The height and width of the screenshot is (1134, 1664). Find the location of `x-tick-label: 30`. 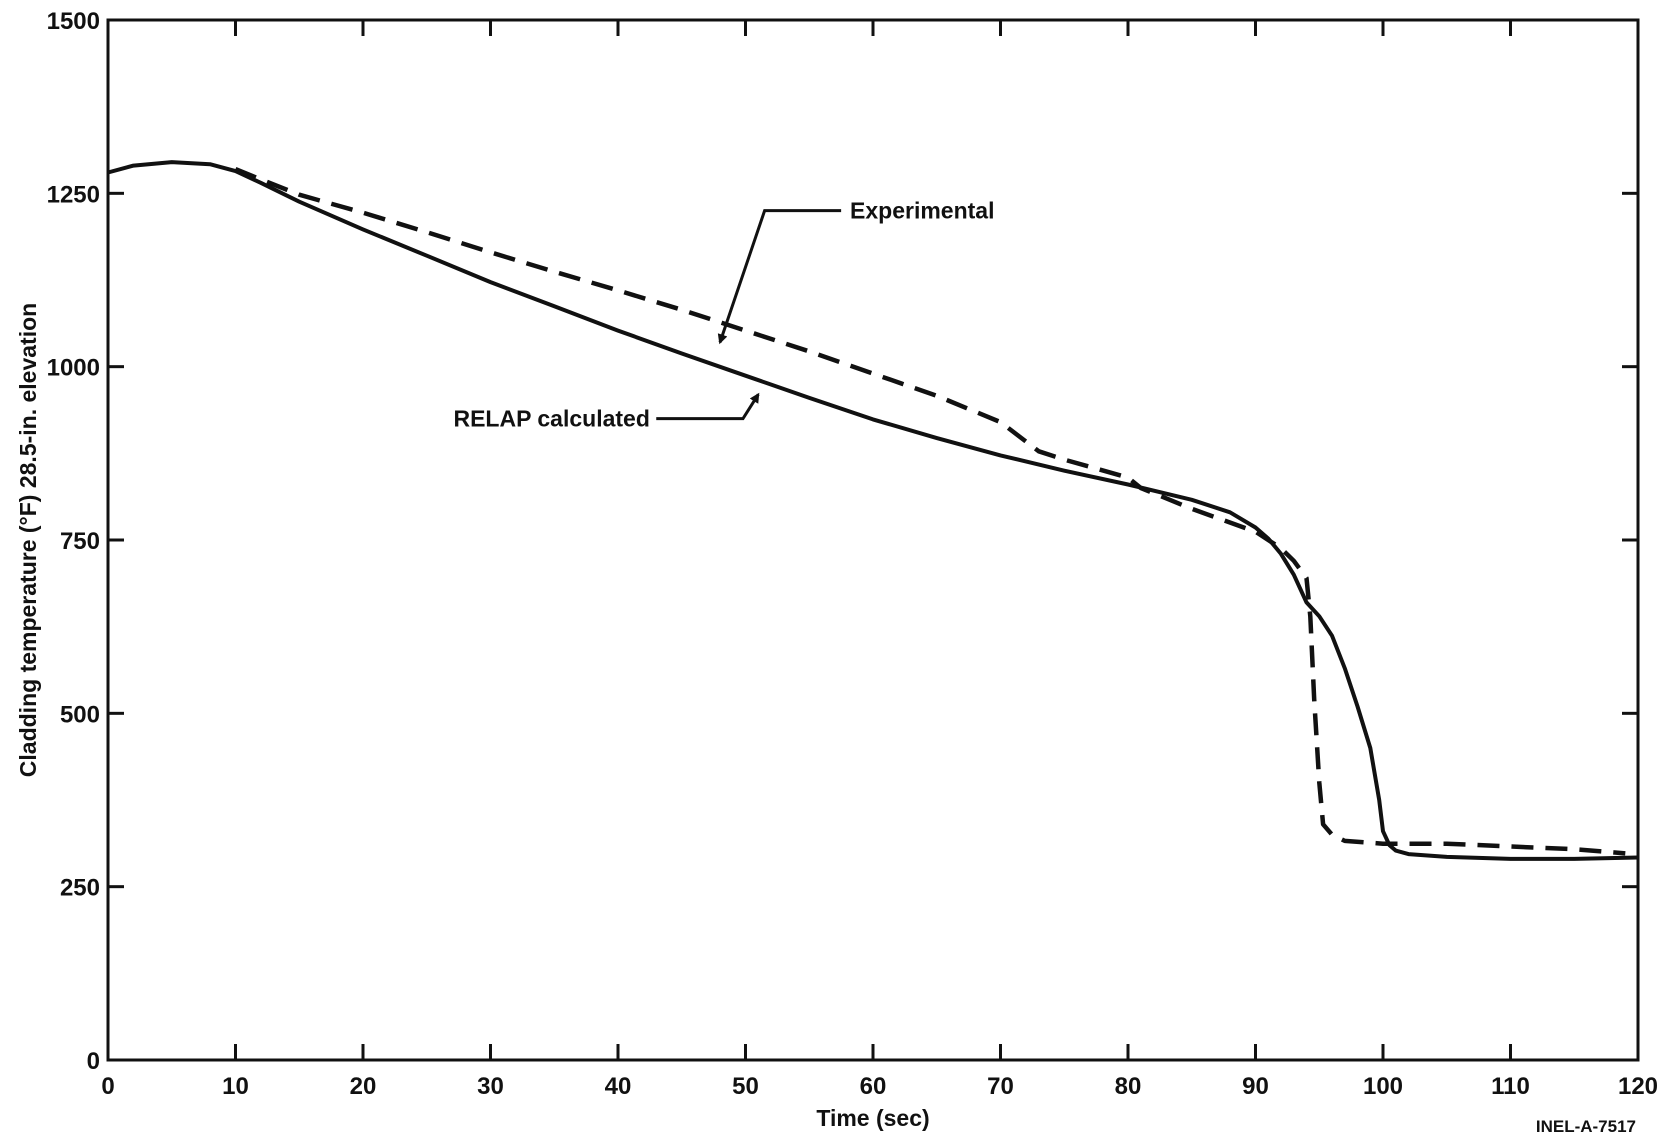

x-tick-label: 30 is located at coordinates (490, 1086).